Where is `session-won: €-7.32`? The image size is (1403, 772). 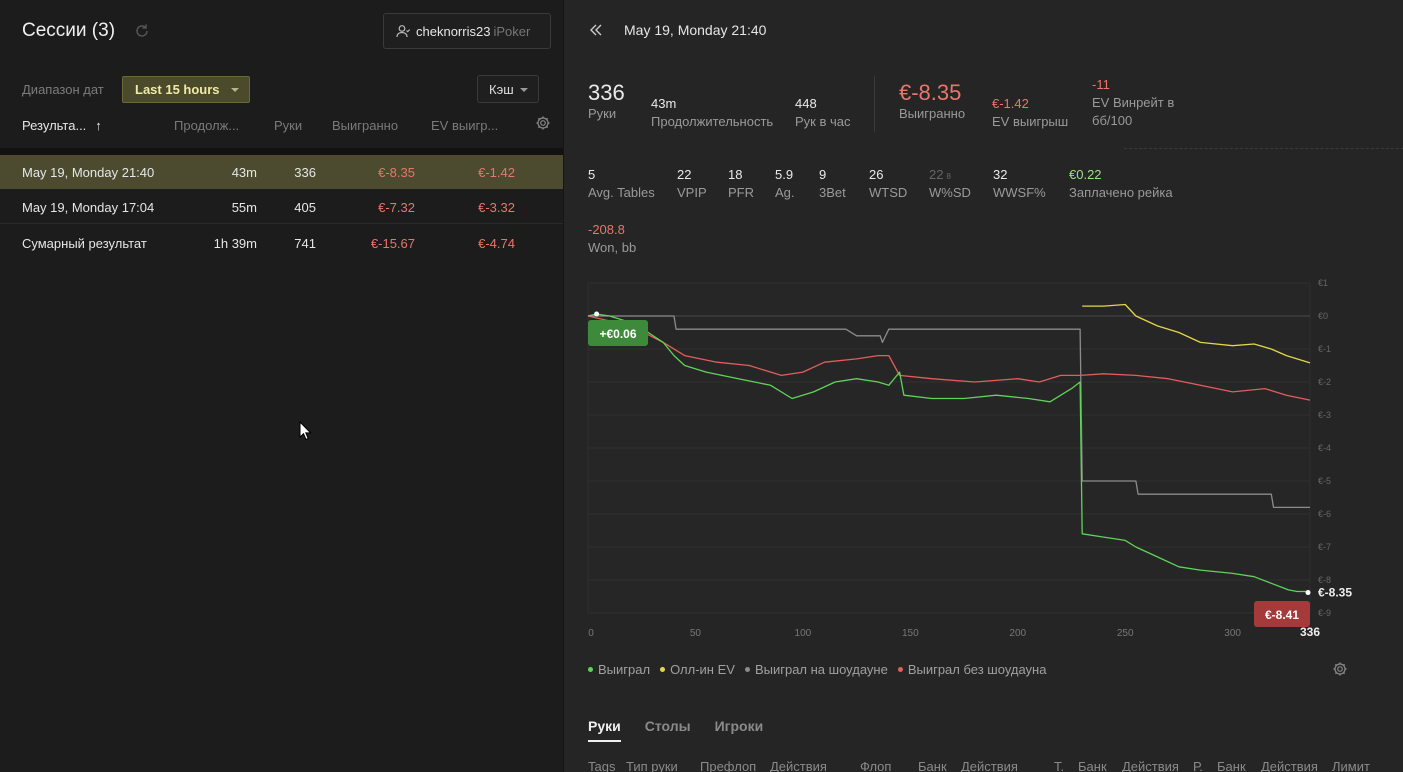
session-won: €-7.32 is located at coordinates (396, 207).